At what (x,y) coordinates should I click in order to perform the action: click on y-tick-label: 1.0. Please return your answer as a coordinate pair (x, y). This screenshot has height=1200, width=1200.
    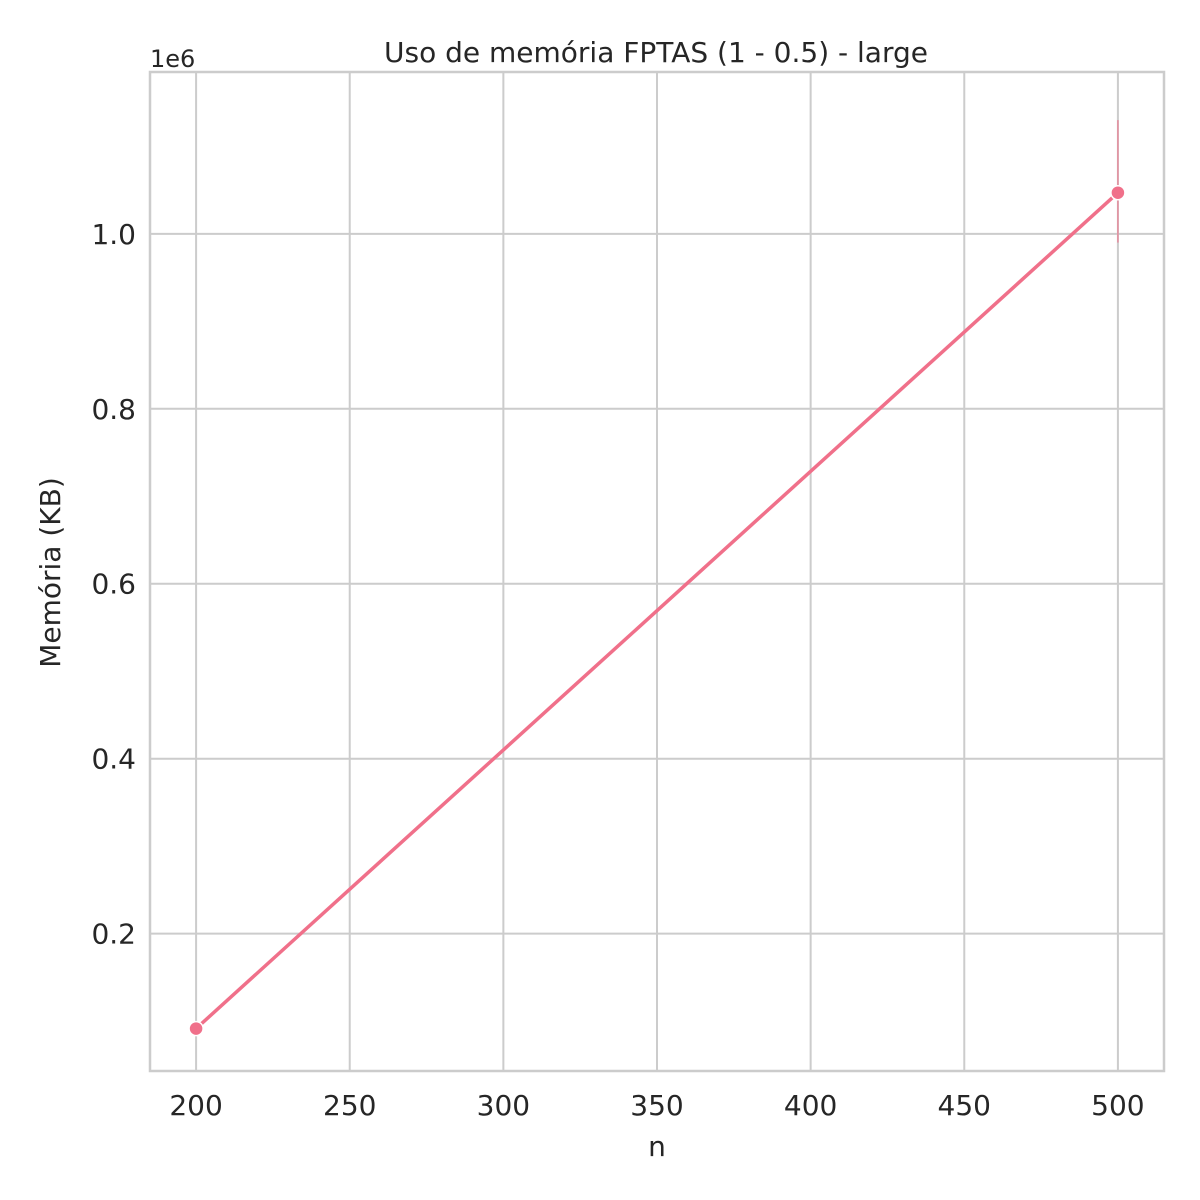
    Looking at the image, I should click on (113, 234).